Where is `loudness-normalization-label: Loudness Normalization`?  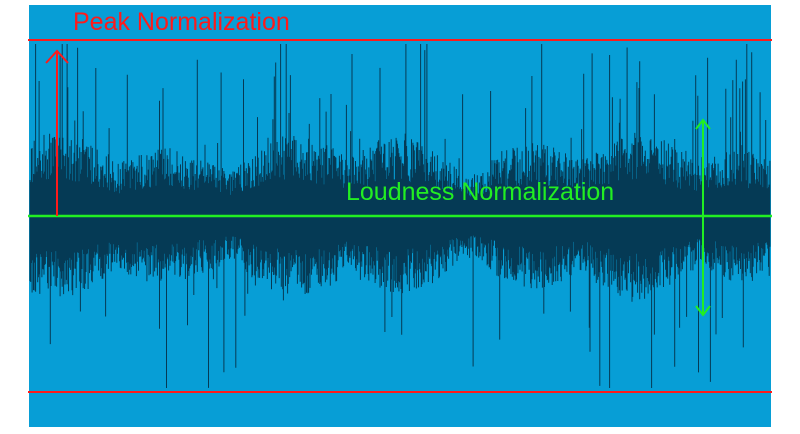
loudness-normalization-label: Loudness Normalization is located at coordinates (480, 192).